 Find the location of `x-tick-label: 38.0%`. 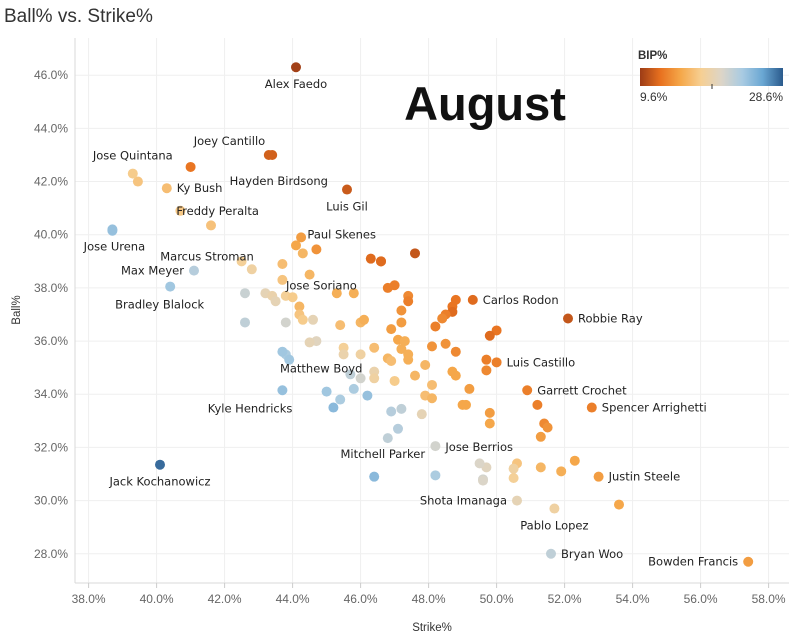

x-tick-label: 38.0% is located at coordinates (89, 599).